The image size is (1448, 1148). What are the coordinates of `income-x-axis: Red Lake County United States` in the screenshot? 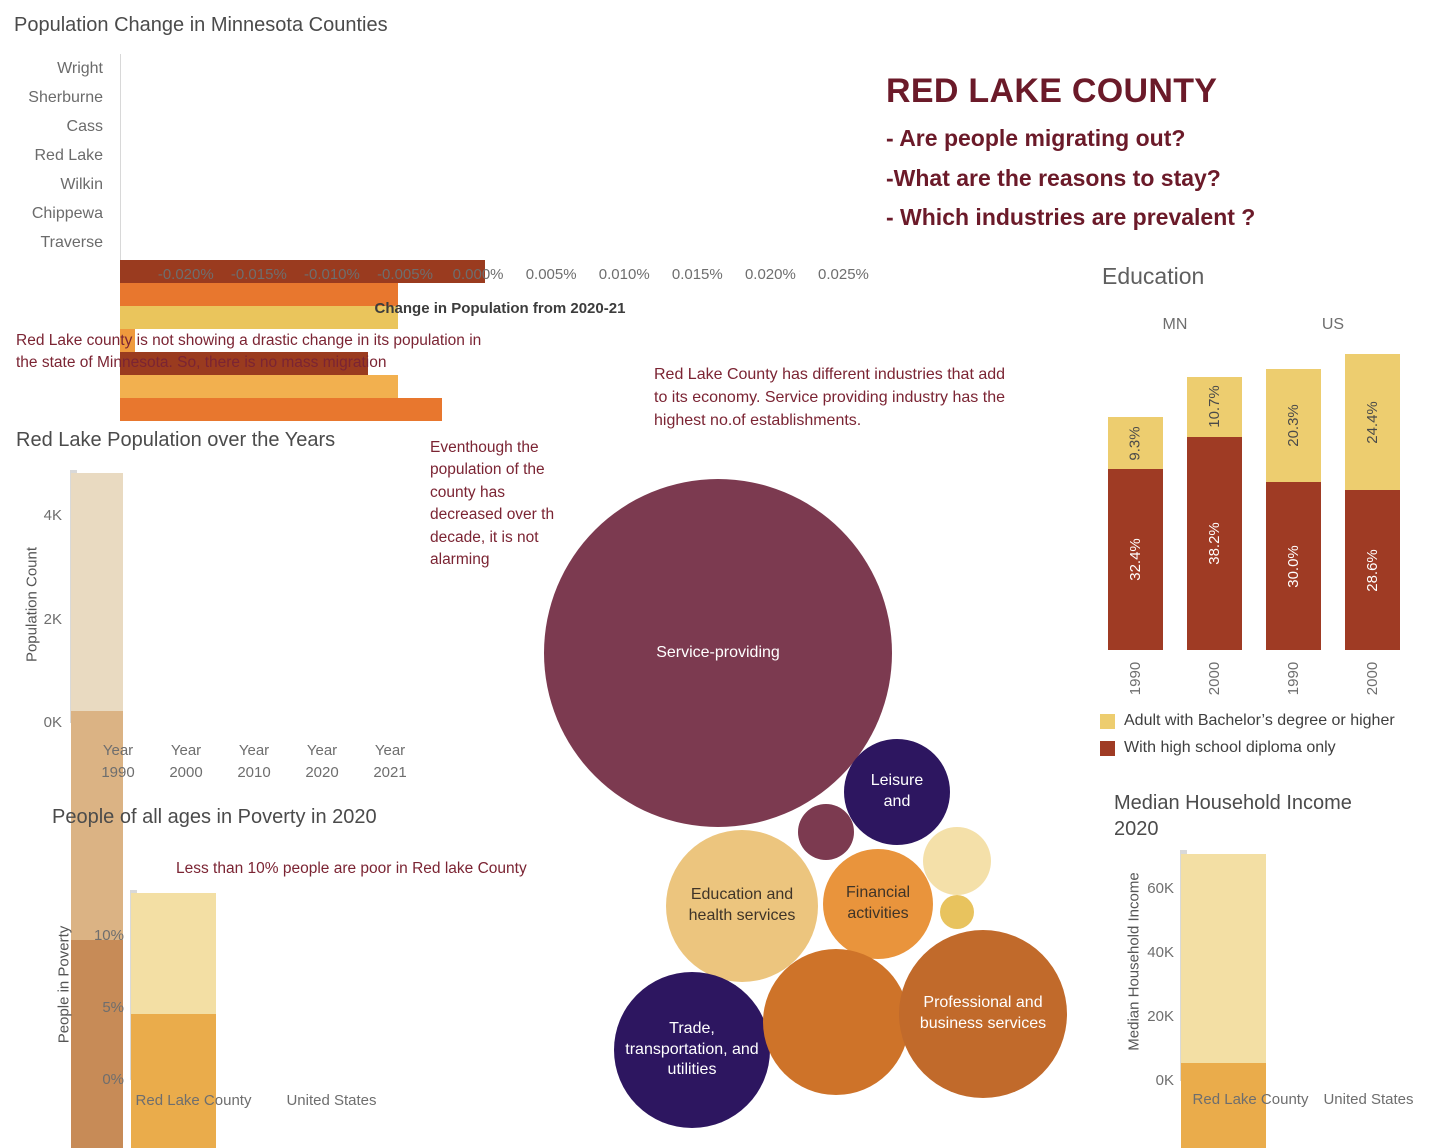 It's located at (1305, 1117).